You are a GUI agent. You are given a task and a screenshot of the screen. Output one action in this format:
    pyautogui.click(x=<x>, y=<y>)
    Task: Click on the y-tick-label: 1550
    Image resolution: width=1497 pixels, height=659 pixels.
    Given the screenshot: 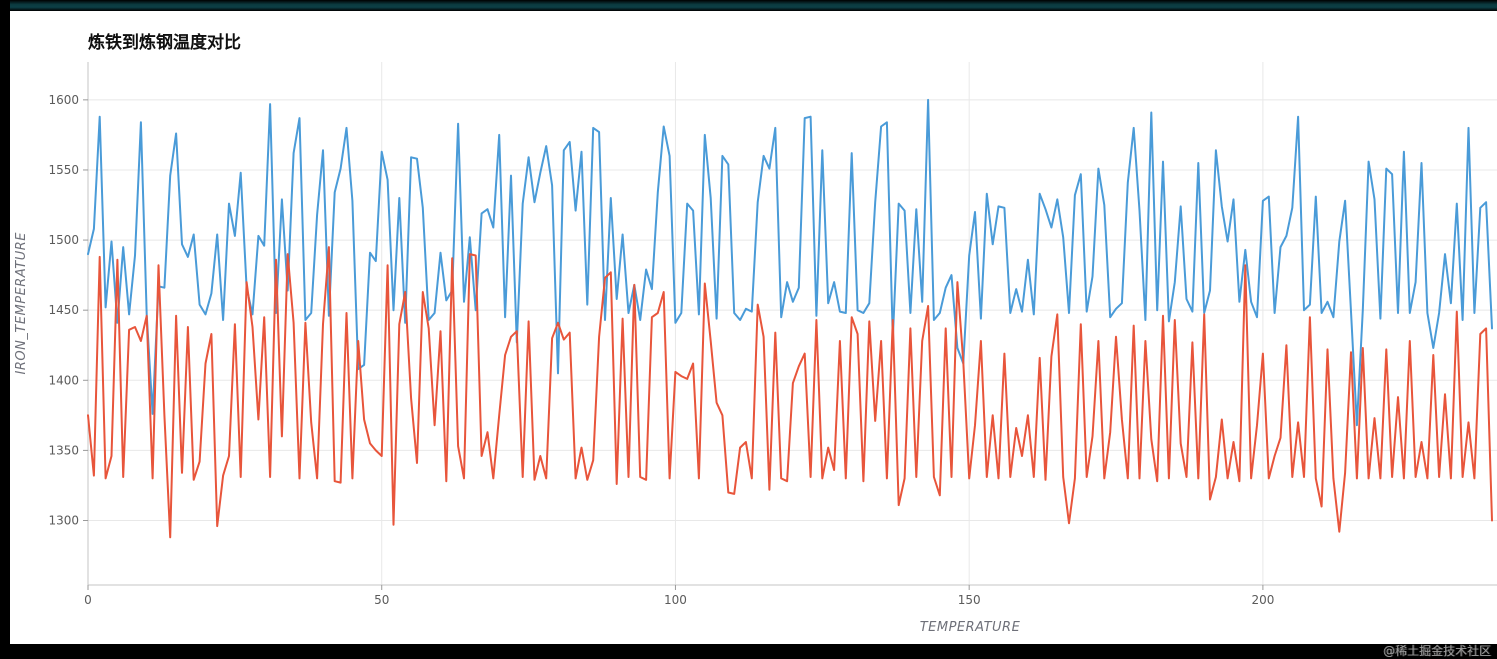 What is the action you would take?
    pyautogui.click(x=63, y=170)
    